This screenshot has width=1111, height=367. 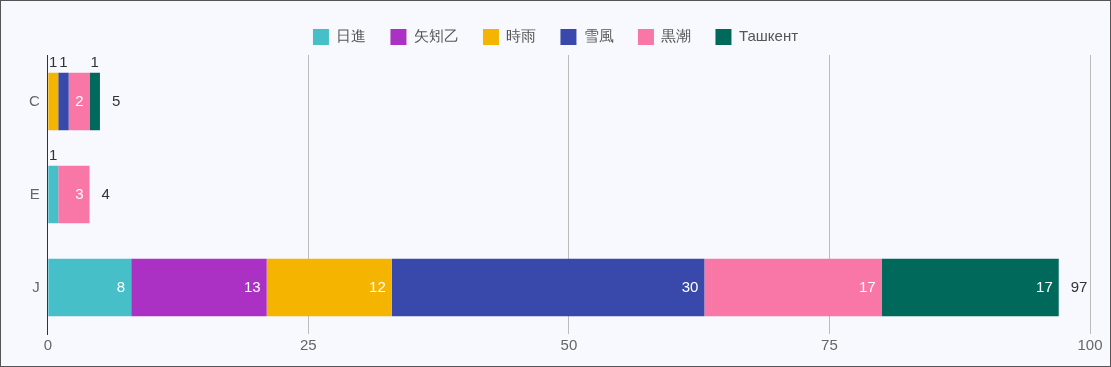 I want to click on legend-label: 日進, so click(x=351, y=36).